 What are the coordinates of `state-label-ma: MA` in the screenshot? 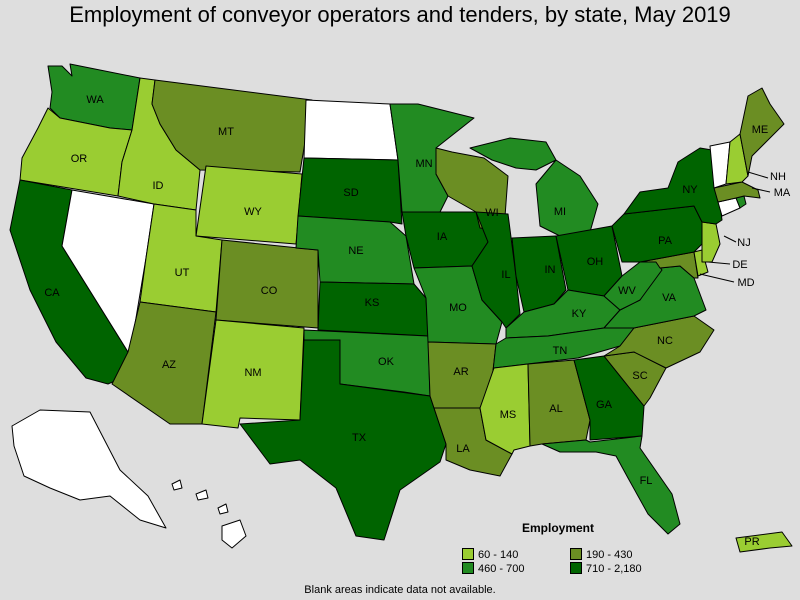 It's located at (782, 193).